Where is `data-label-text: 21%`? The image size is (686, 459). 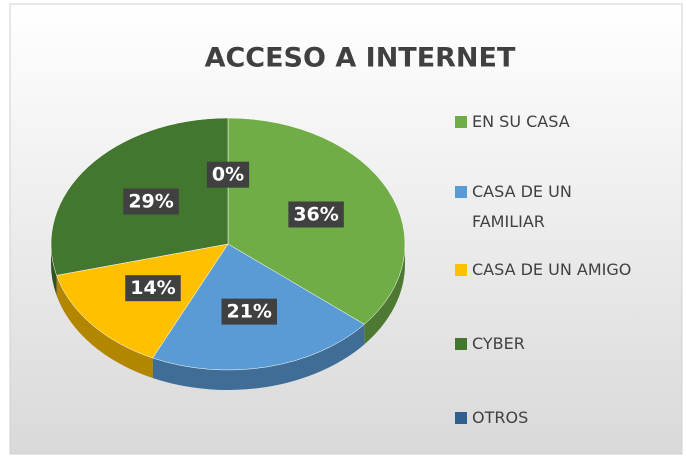
data-label-text: 21% is located at coordinates (248, 312).